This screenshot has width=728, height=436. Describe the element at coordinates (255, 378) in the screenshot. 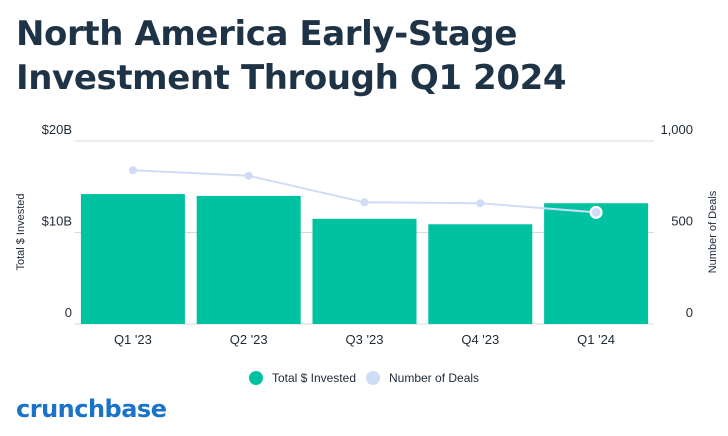

I see `legend-swatch-invested` at that location.